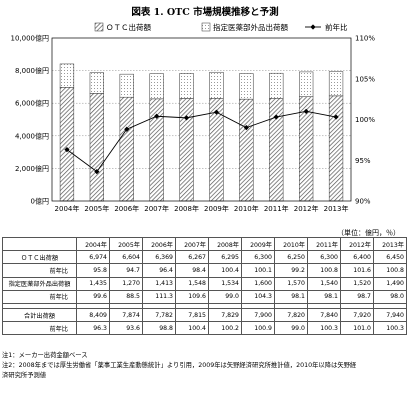 The width and height of the screenshot is (410, 400). Describe the element at coordinates (357, 257) in the screenshot. I see `table-cell: 6,400` at that location.